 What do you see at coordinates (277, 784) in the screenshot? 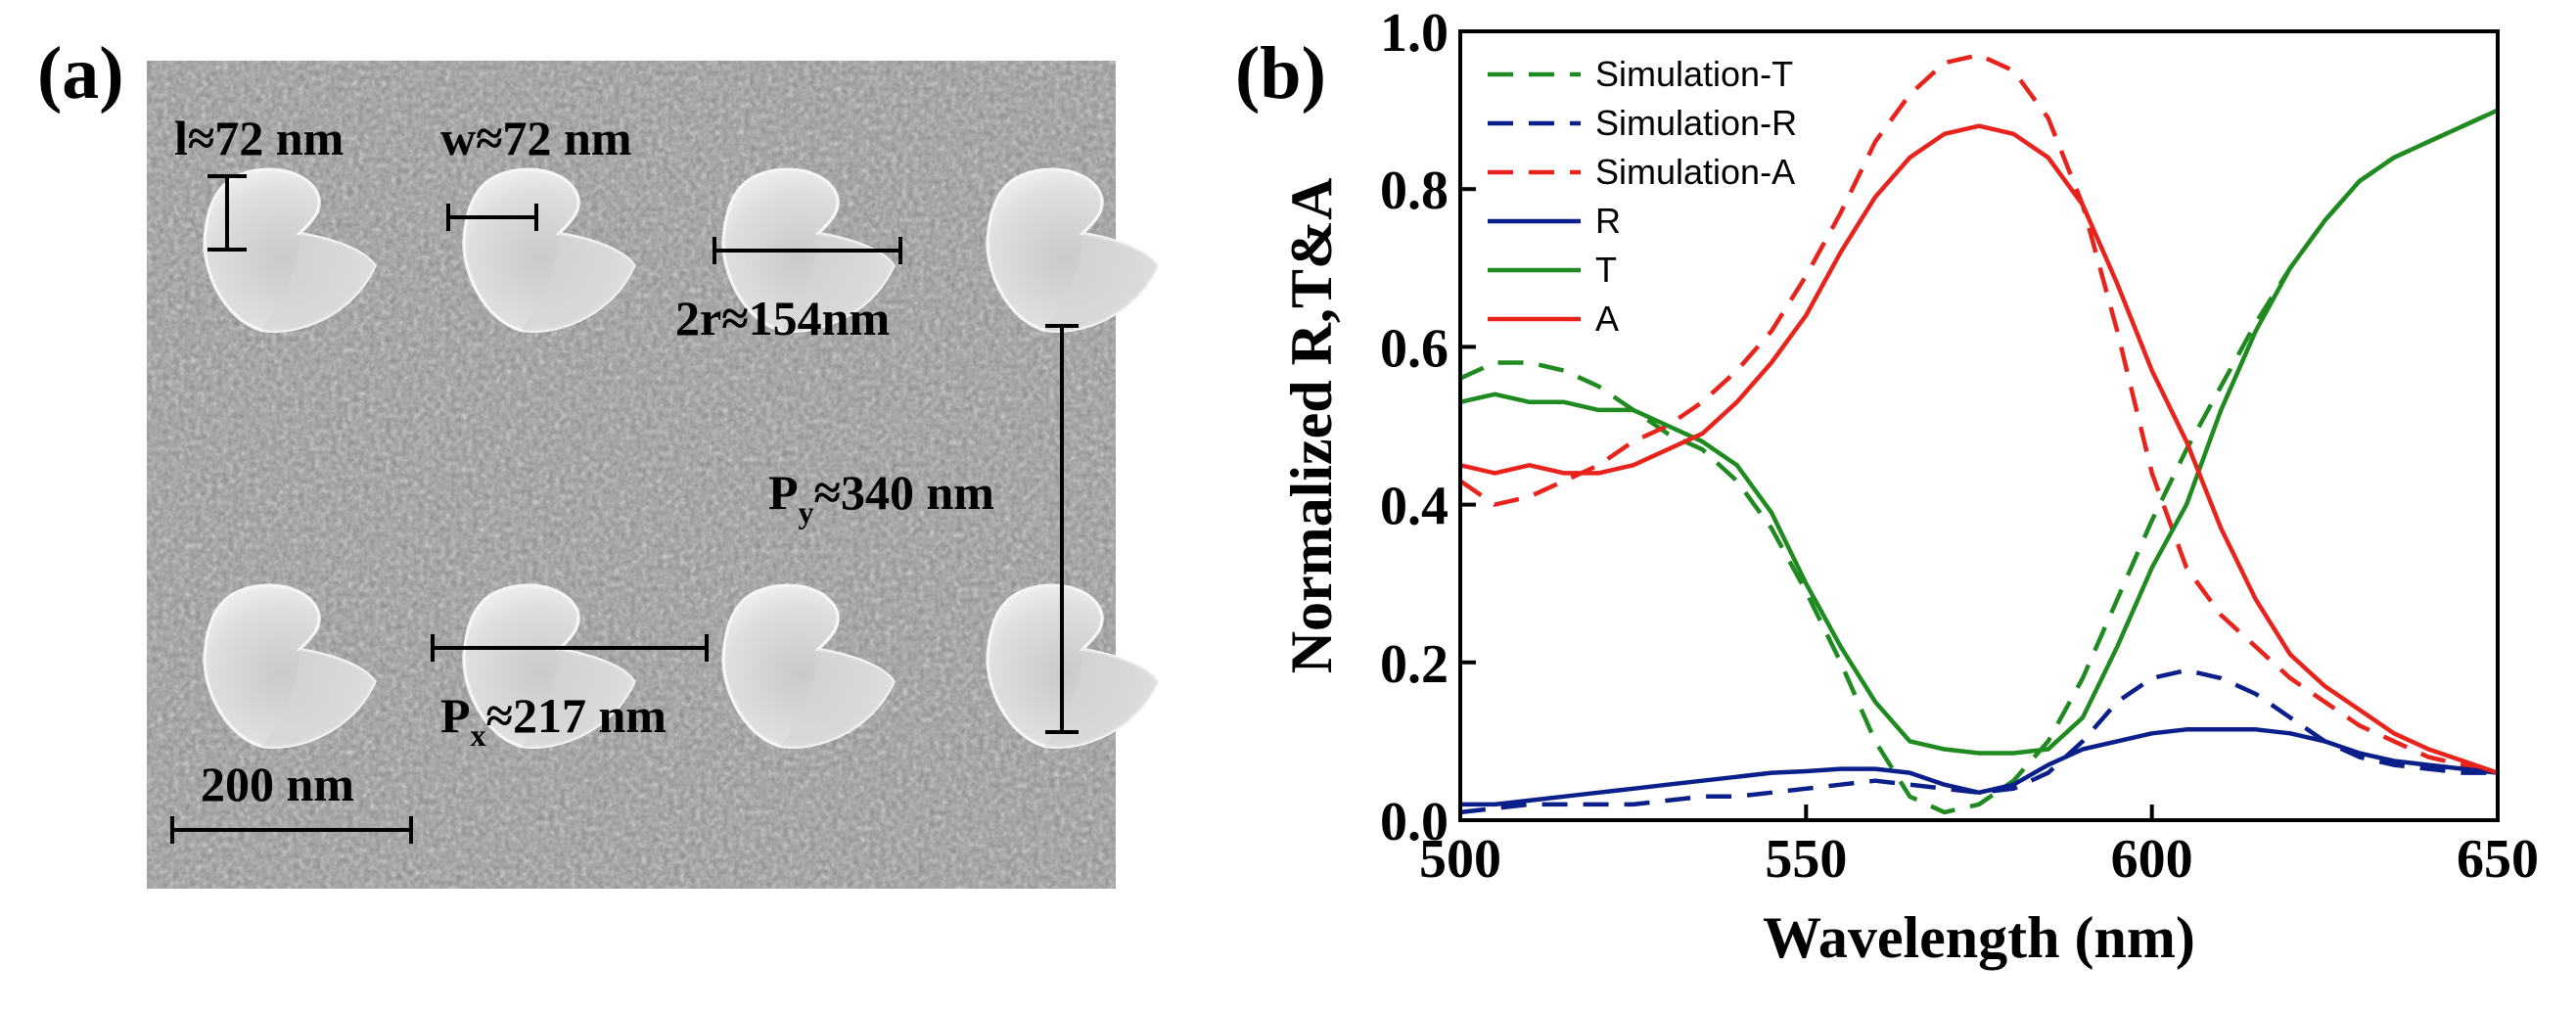
I see `scale-bar-label: 200 nm` at bounding box center [277, 784].